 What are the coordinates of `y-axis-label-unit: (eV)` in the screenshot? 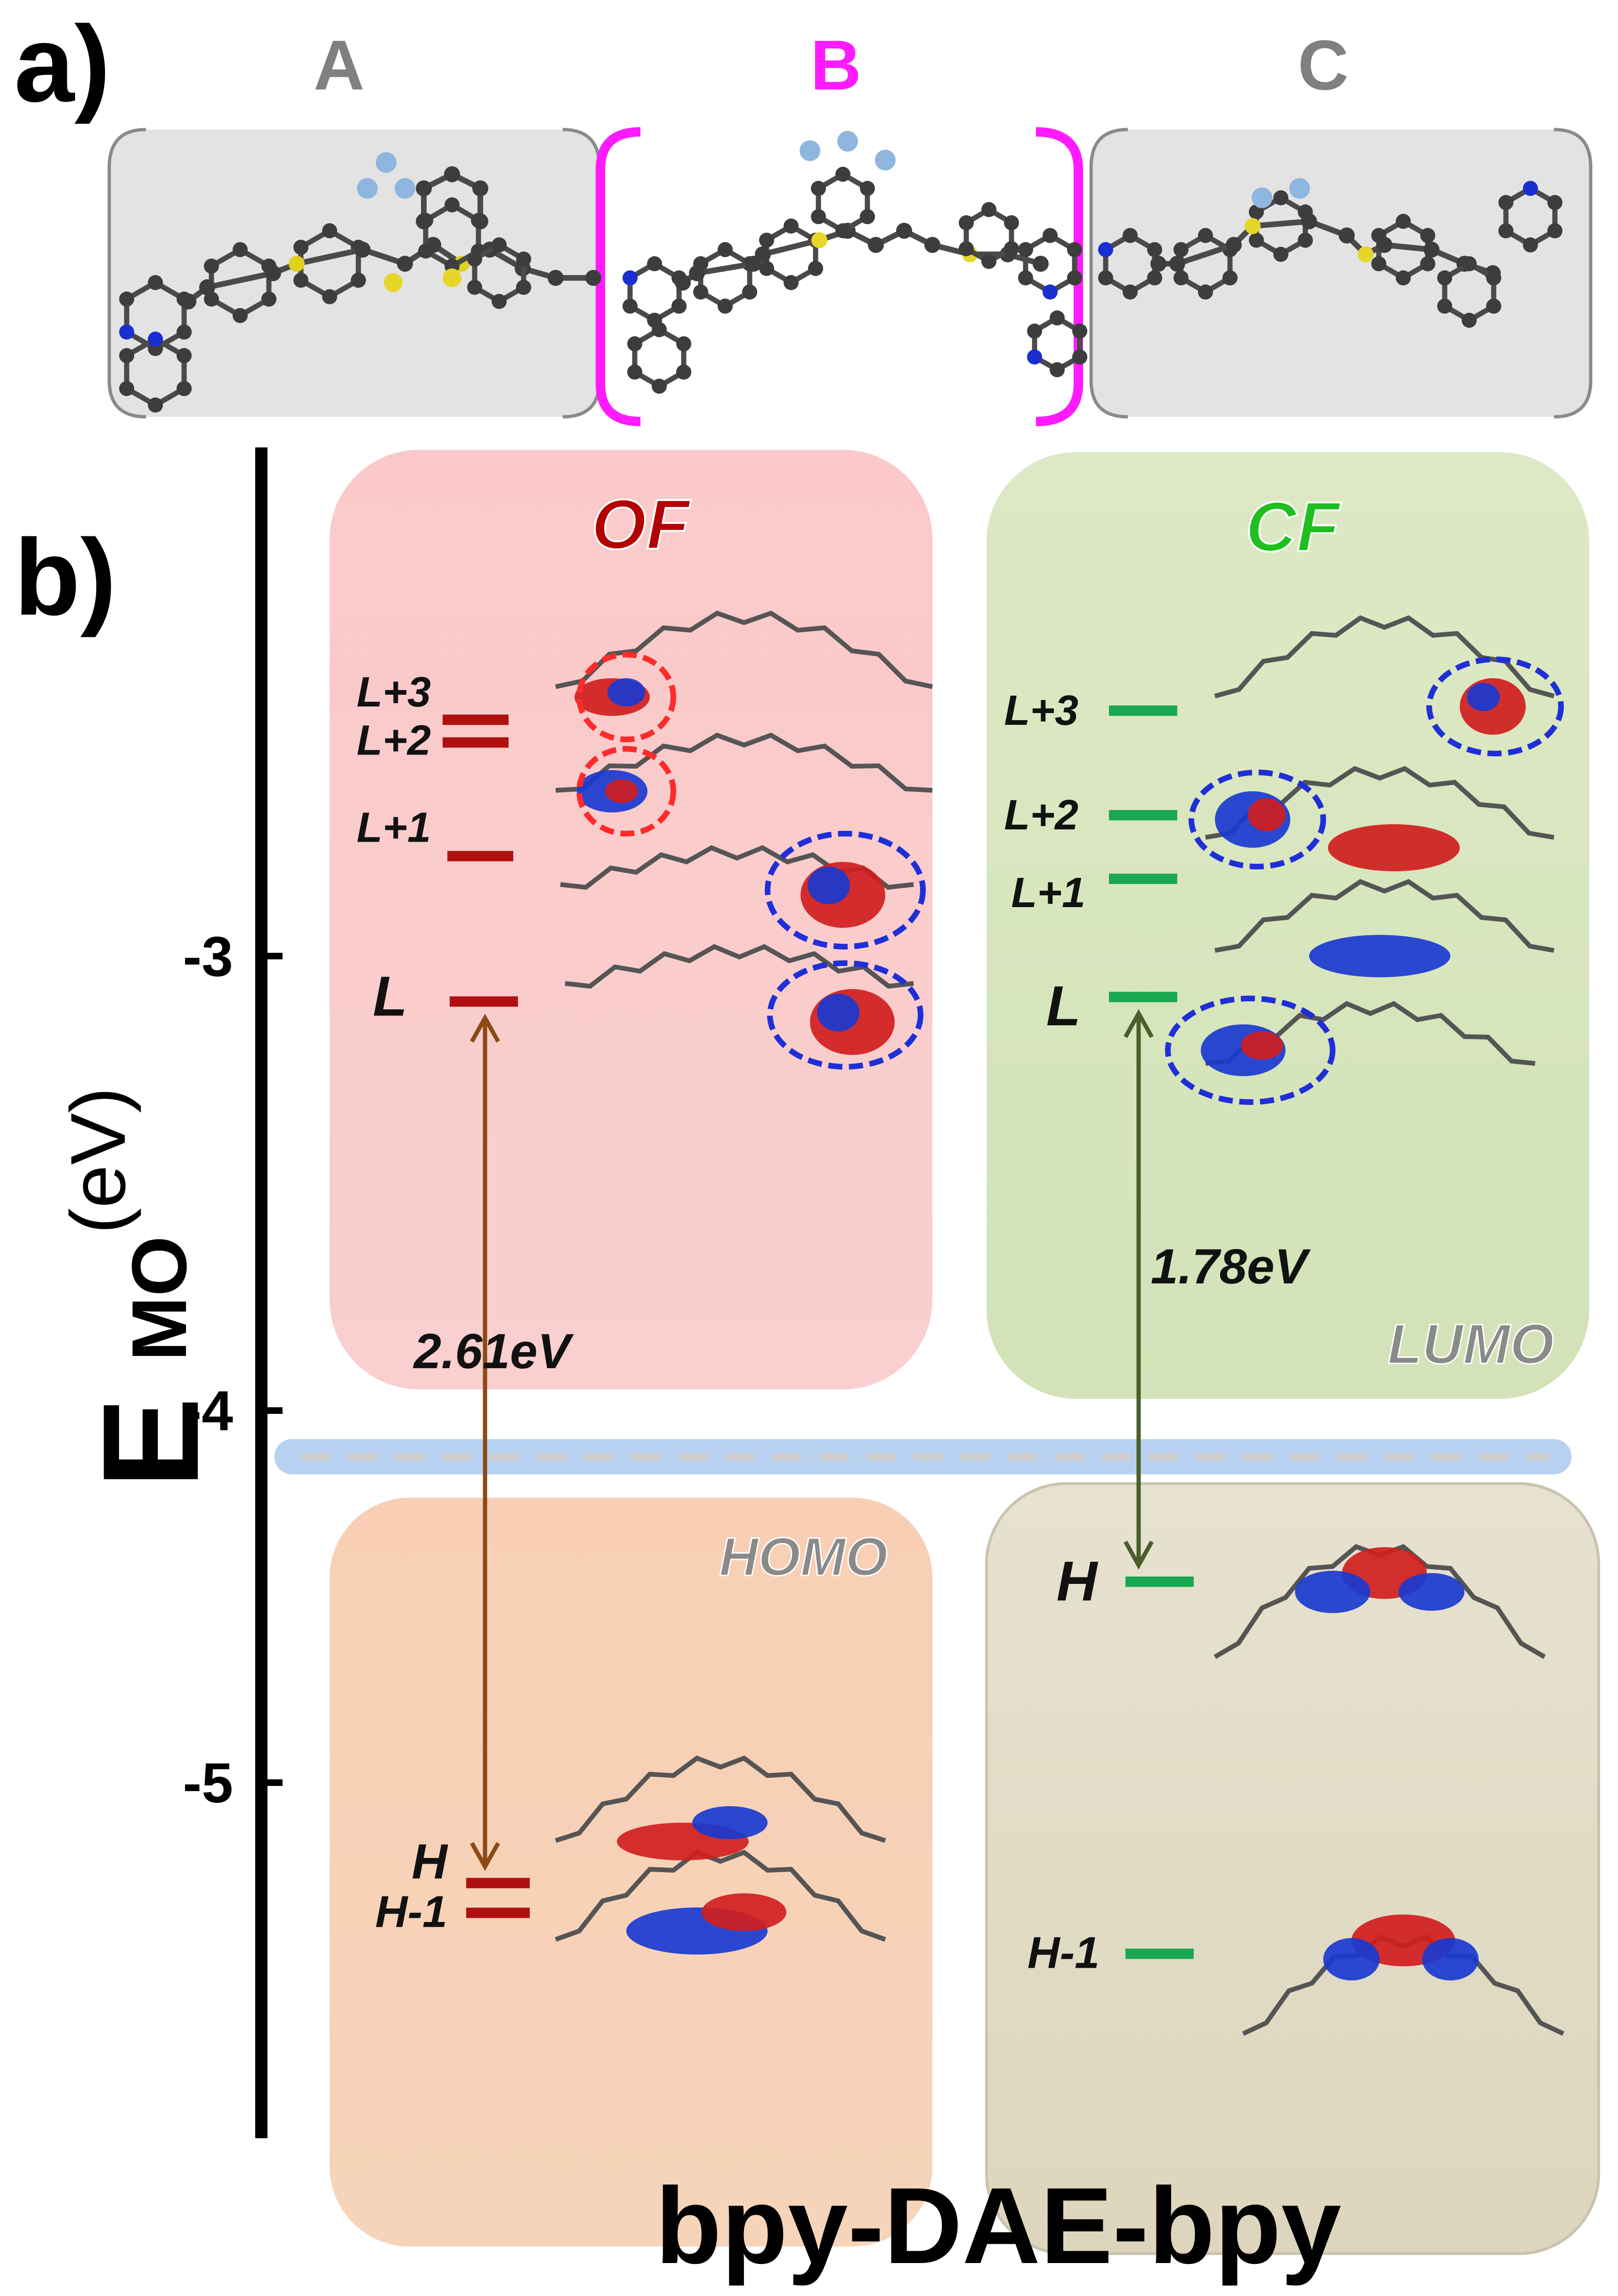 It's located at (98, 1160).